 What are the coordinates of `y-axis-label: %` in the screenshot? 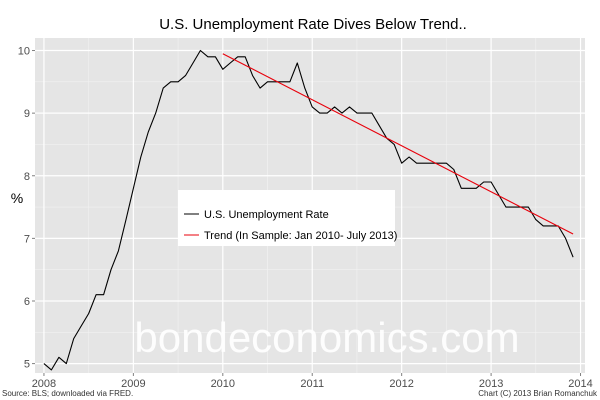 It's located at (17, 198).